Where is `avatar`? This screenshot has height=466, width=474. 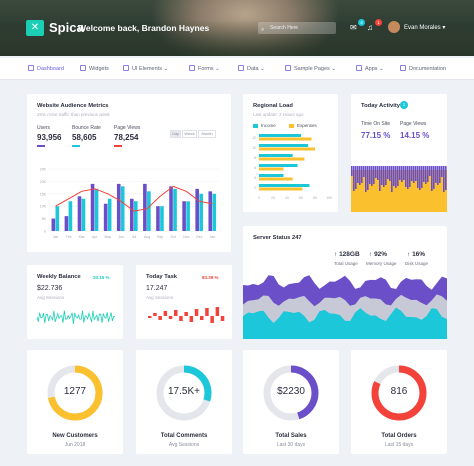 avatar is located at coordinates (394, 27).